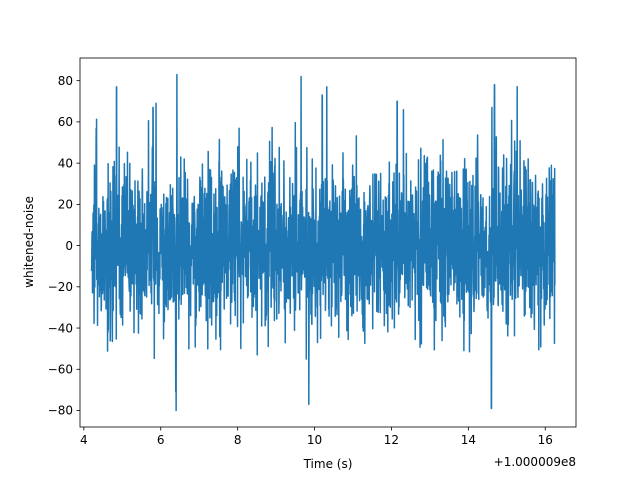 This screenshot has height=480, width=640. Describe the element at coordinates (391, 440) in the screenshot. I see `x-tick-label: 12` at that location.